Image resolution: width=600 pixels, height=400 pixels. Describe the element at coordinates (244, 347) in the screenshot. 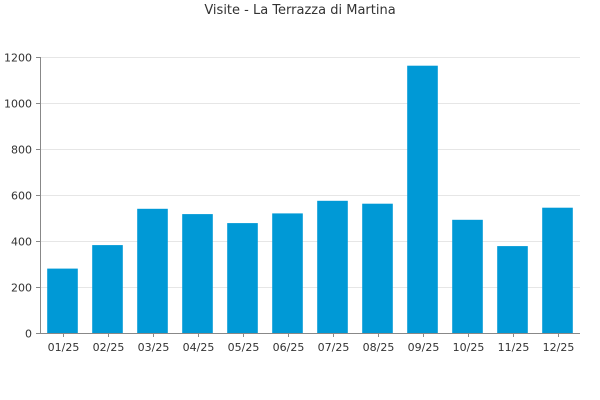

I see `x-tick-label: 05/25` at that location.